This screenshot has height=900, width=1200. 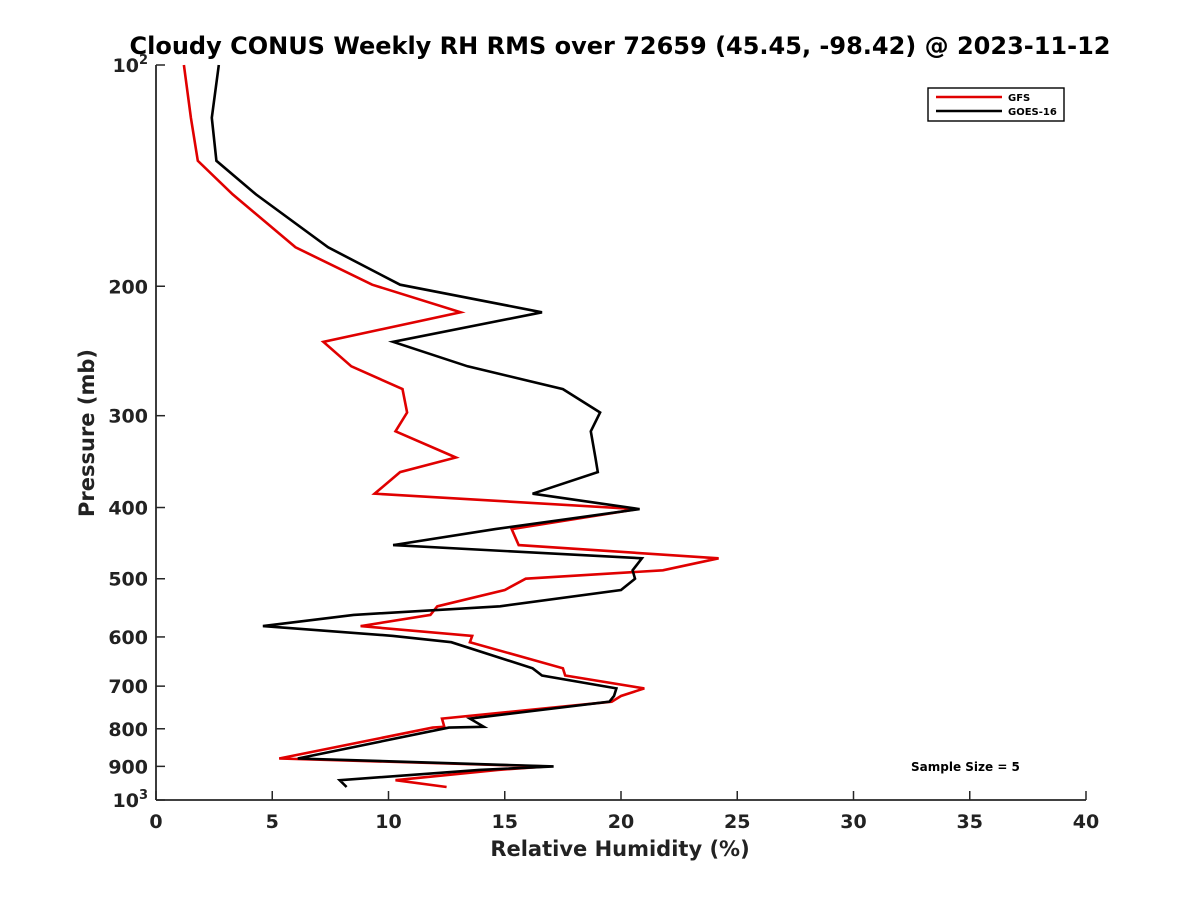 I want to click on y-tick-label-600: 600, so click(x=128, y=638).